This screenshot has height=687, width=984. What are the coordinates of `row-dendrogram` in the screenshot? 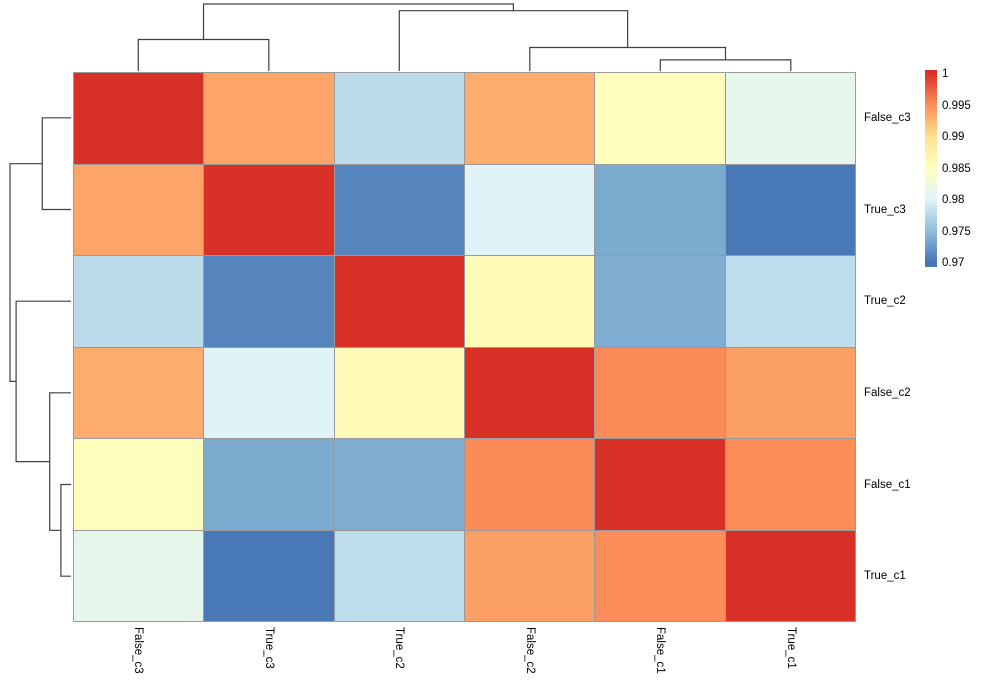 It's located at (40, 347).